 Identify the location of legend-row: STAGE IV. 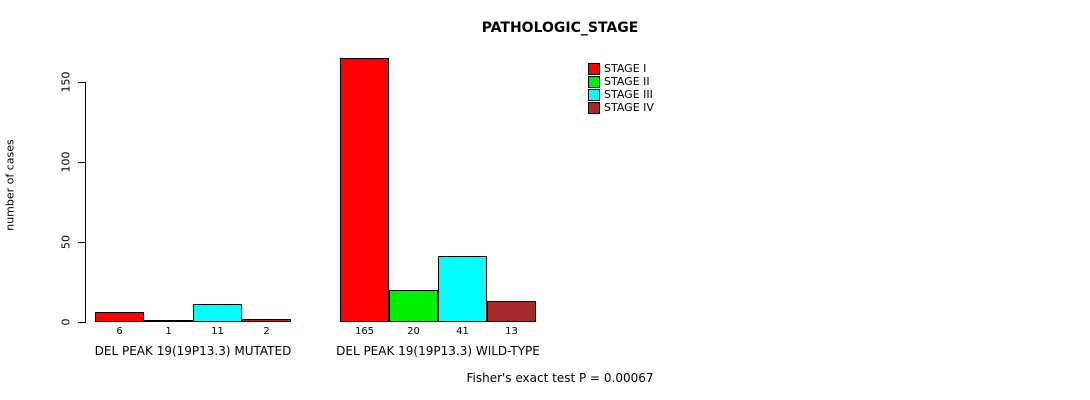
(621, 107).